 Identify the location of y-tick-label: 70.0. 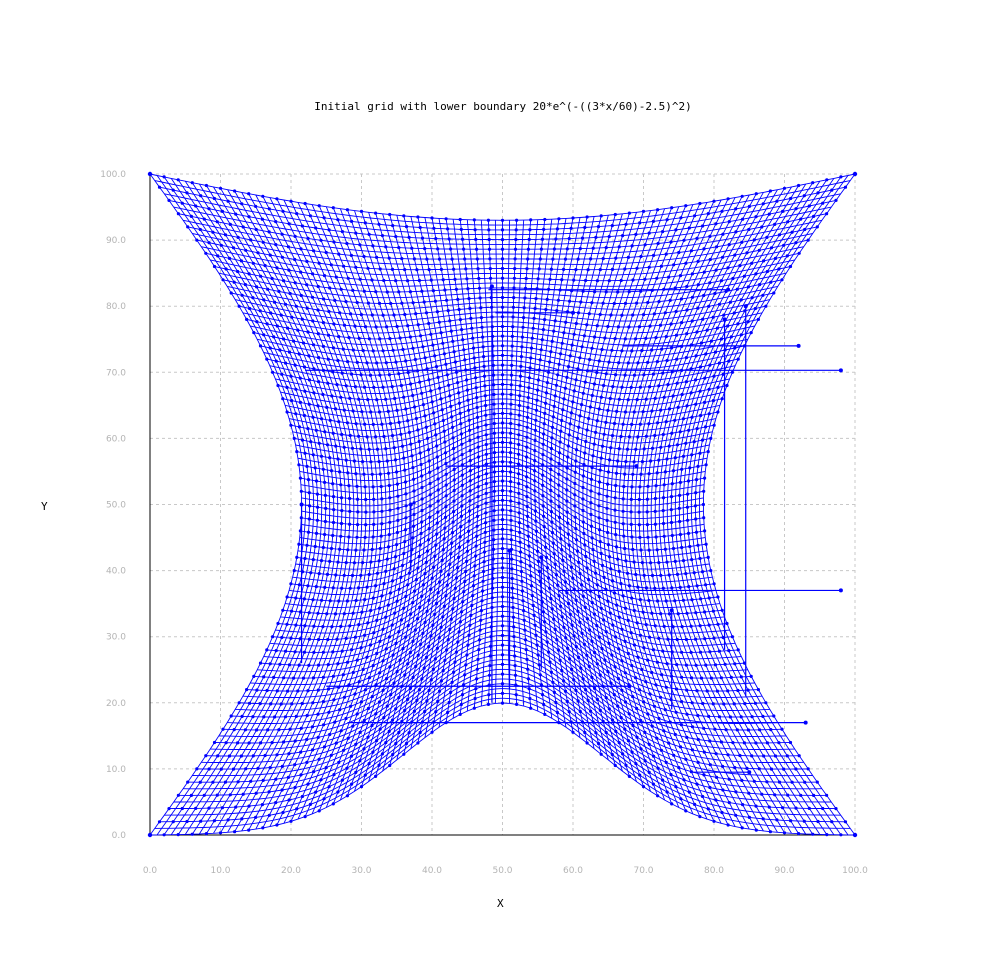
(116, 373).